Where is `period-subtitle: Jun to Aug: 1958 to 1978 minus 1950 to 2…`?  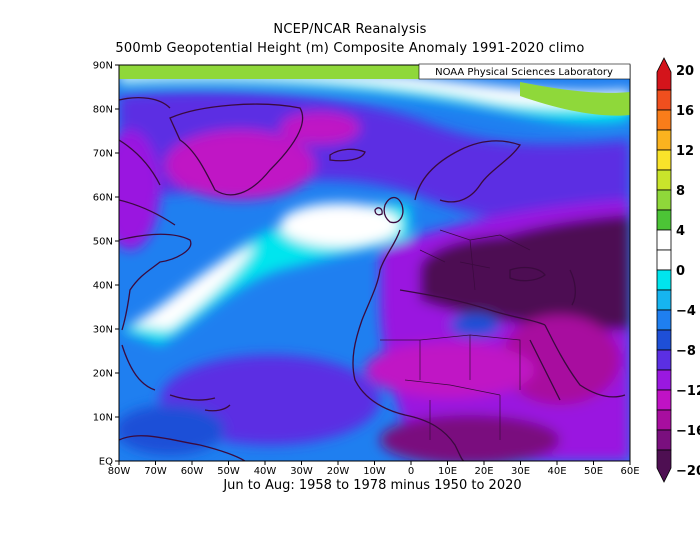 period-subtitle: Jun to Aug: 1958 to 1978 minus 1950 to 2… is located at coordinates (372, 485).